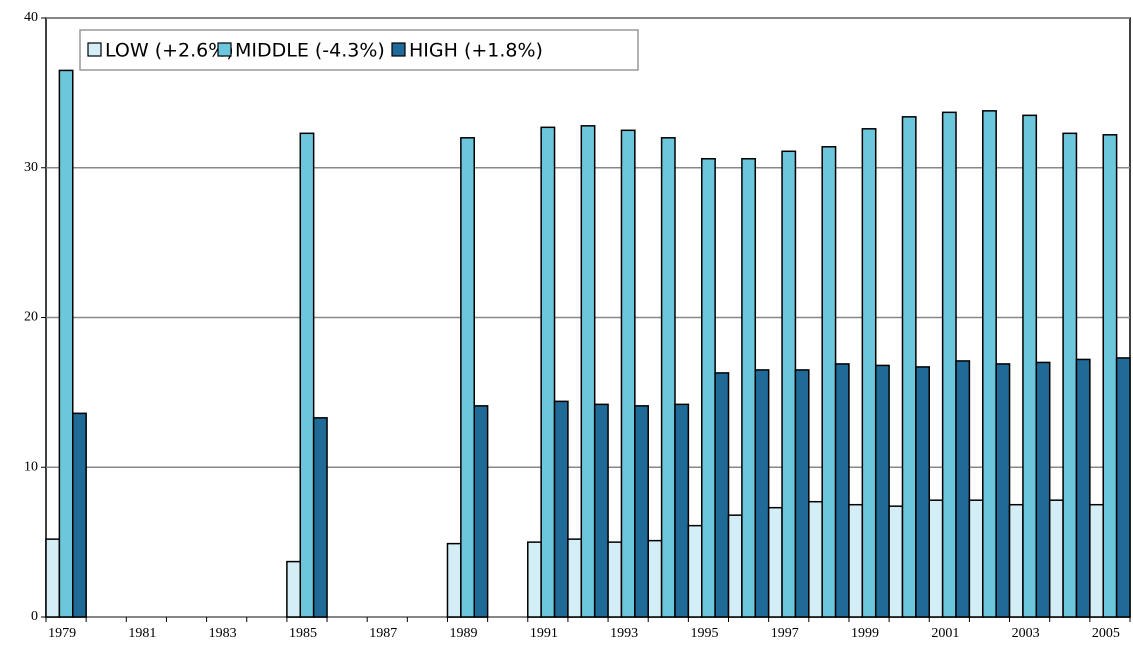 Image resolution: width=1133 pixels, height=655 pixels. What do you see at coordinates (464, 633) in the screenshot?
I see `x-tick-label: 1989` at bounding box center [464, 633].